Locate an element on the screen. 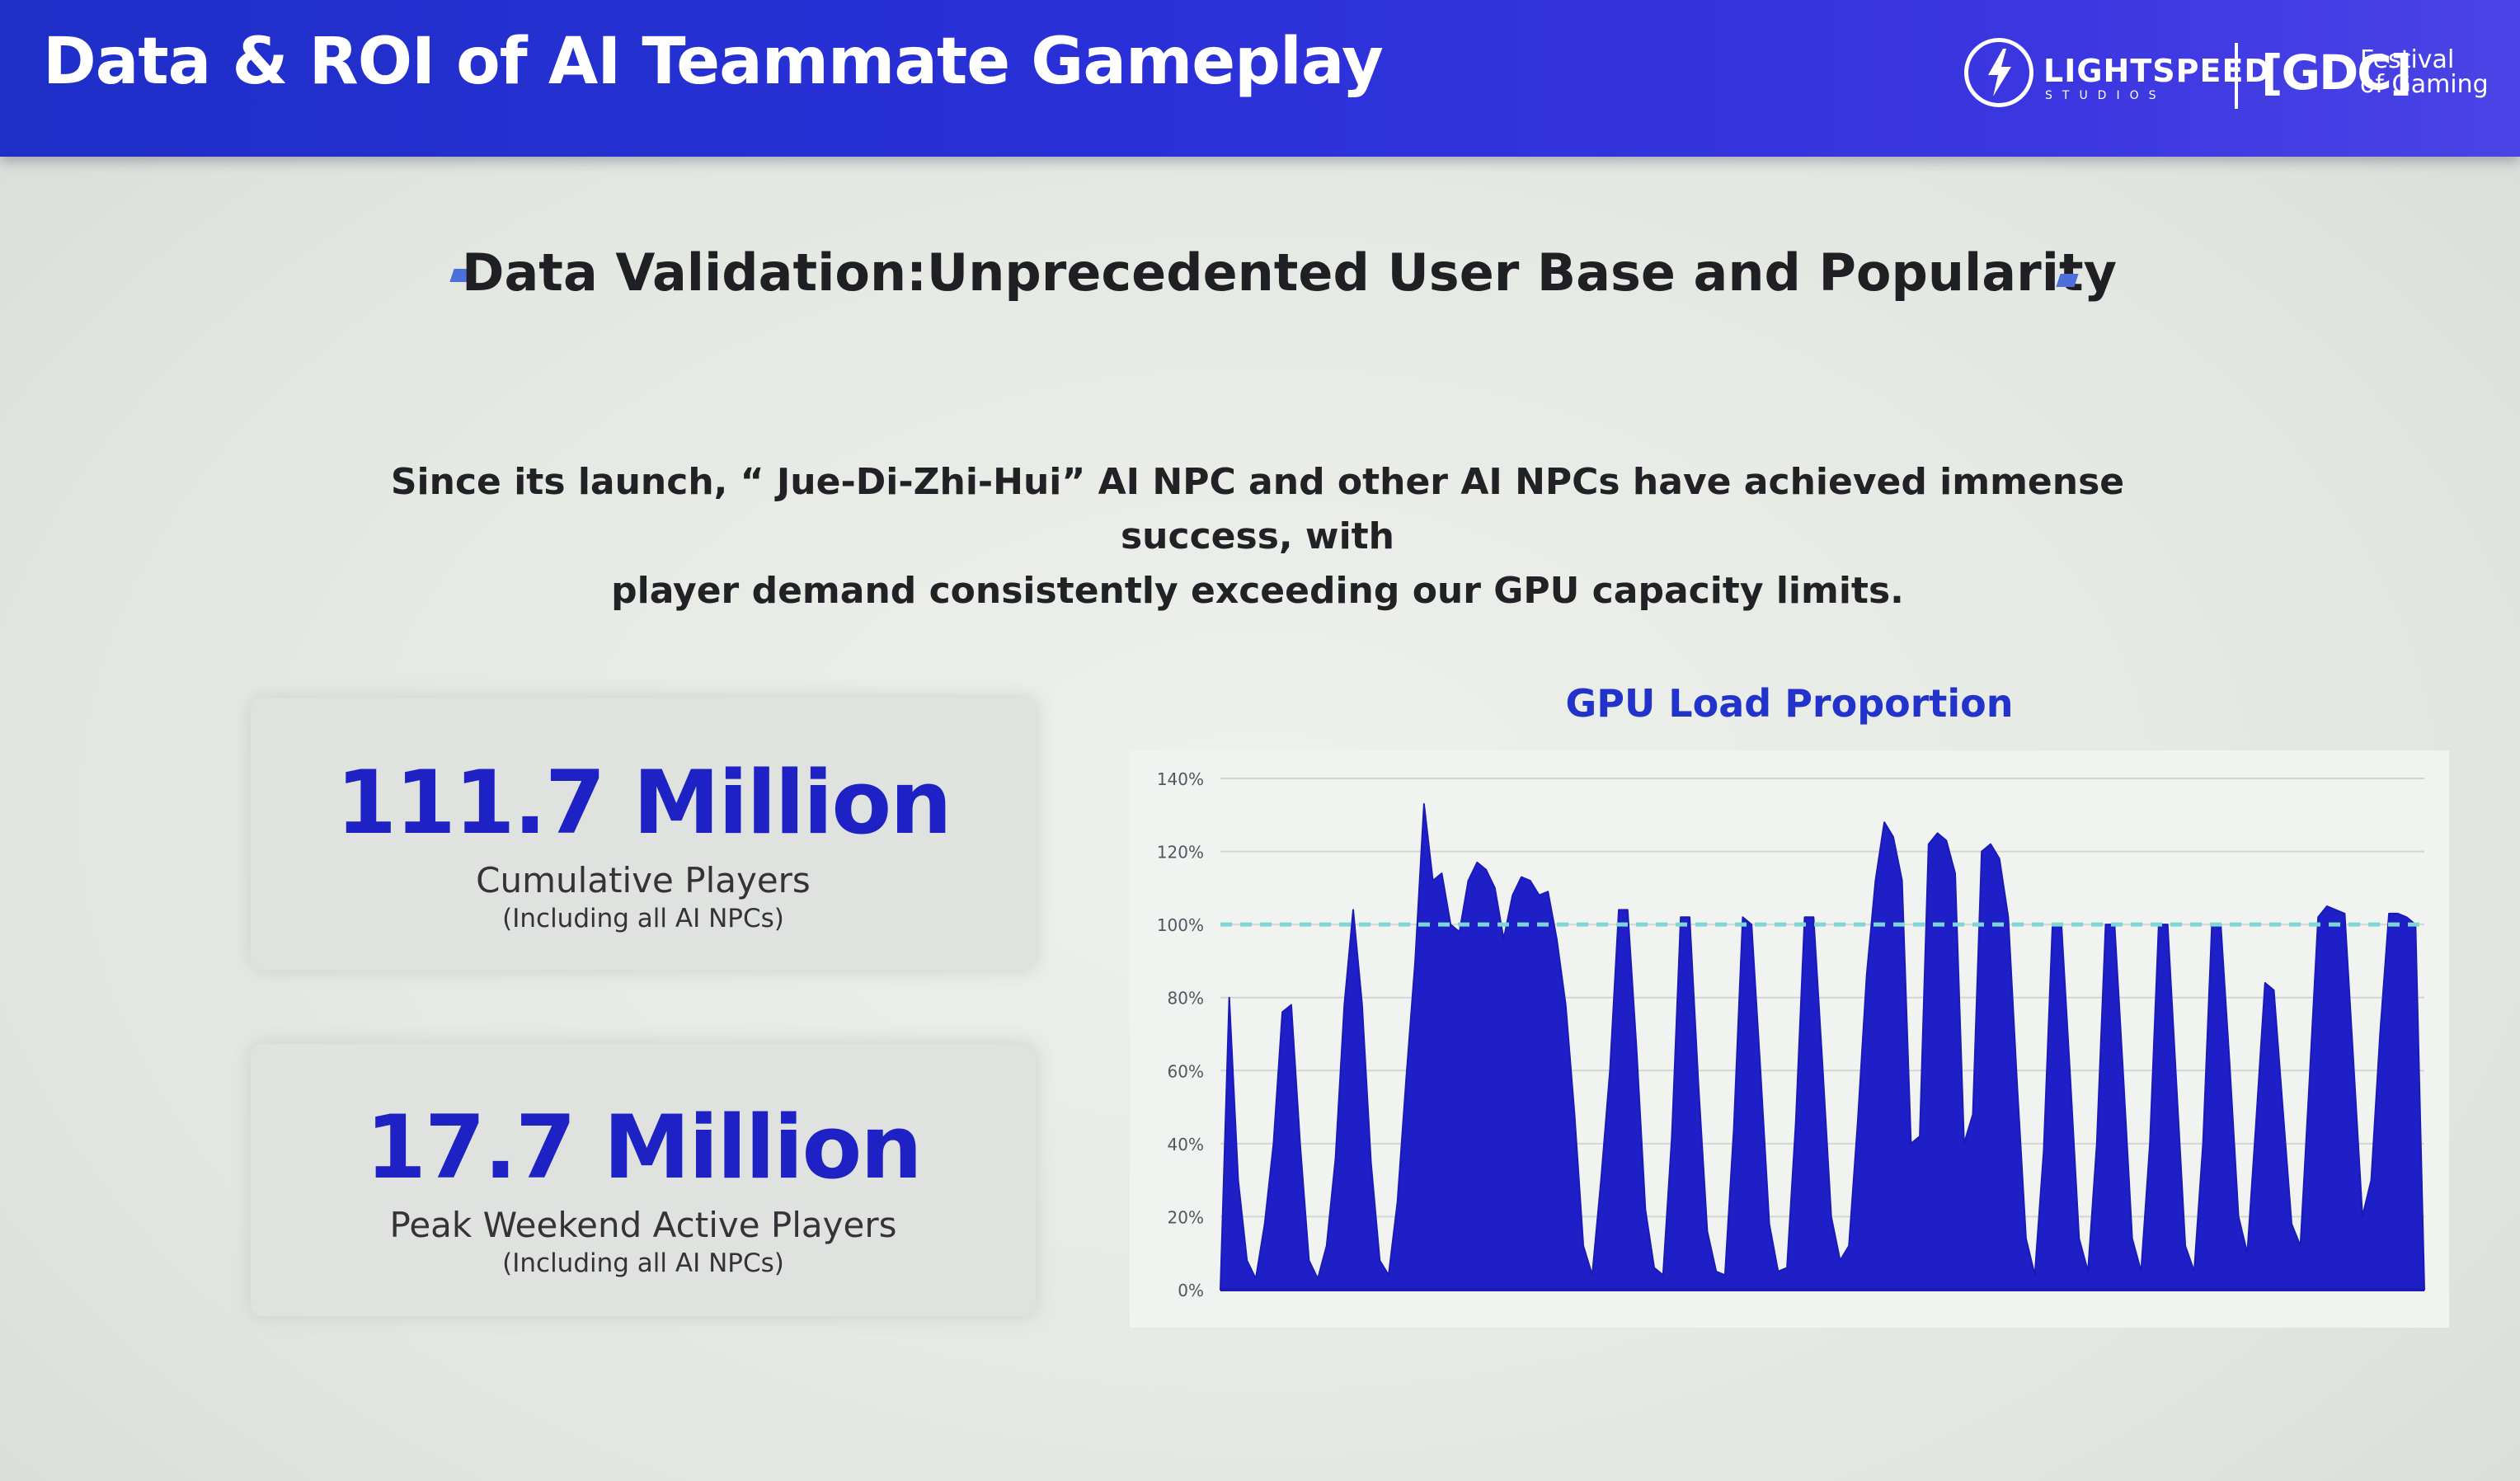  gdc-festival-line2: of Gaming is located at coordinates (2424, 84).